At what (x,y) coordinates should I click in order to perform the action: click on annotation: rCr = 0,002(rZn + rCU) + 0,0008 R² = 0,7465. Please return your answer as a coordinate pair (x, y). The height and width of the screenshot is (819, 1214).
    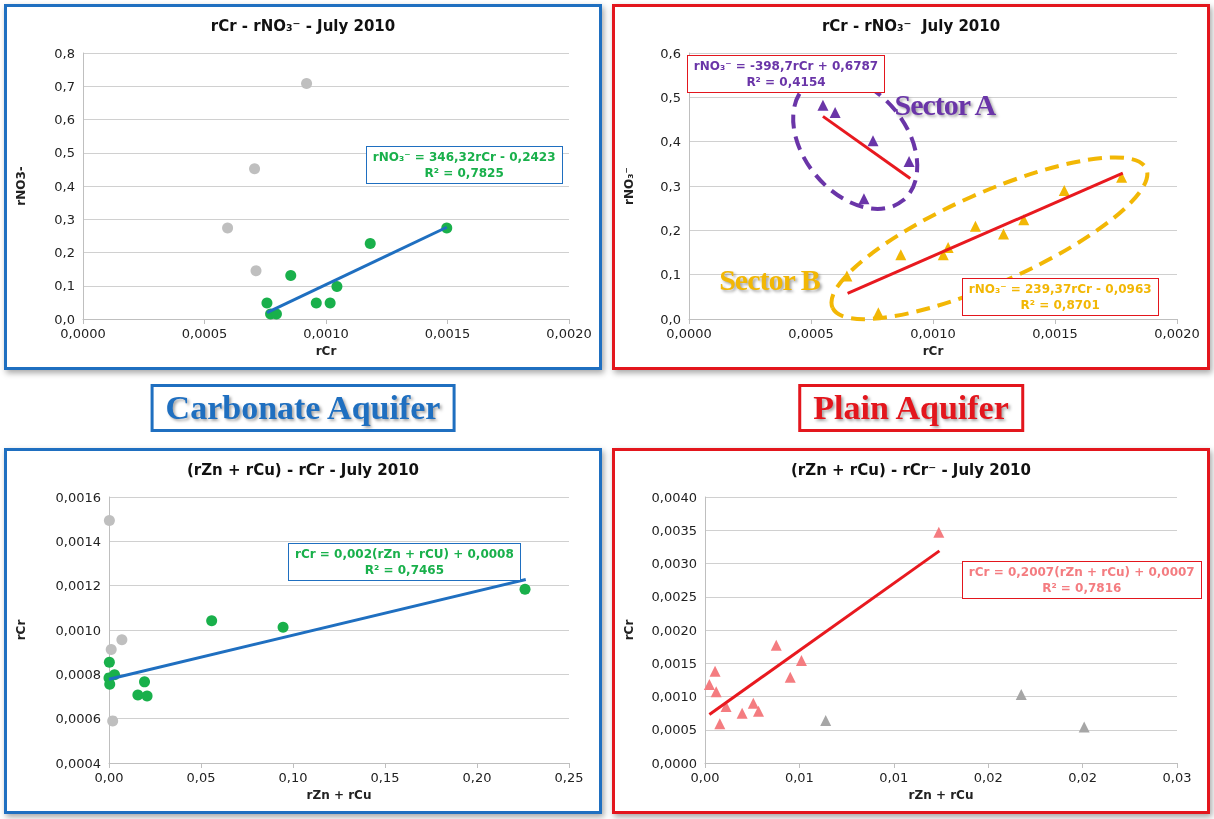
    Looking at the image, I should click on (404, 561).